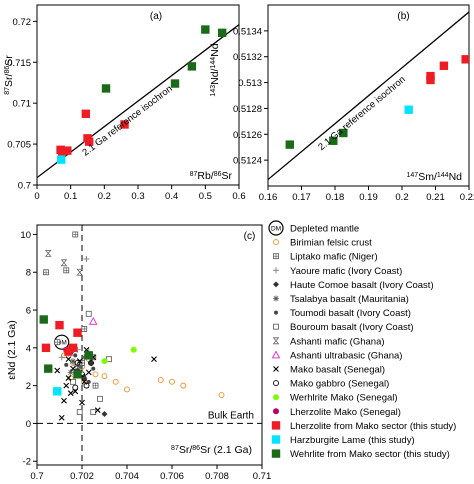 This screenshot has height=484, width=474. What do you see at coordinates (363, 426) in the screenshot?
I see `legend-item-lherzolite-from-mako-sector-this-study: Lherzolite from Mako sector (this study)` at bounding box center [363, 426].